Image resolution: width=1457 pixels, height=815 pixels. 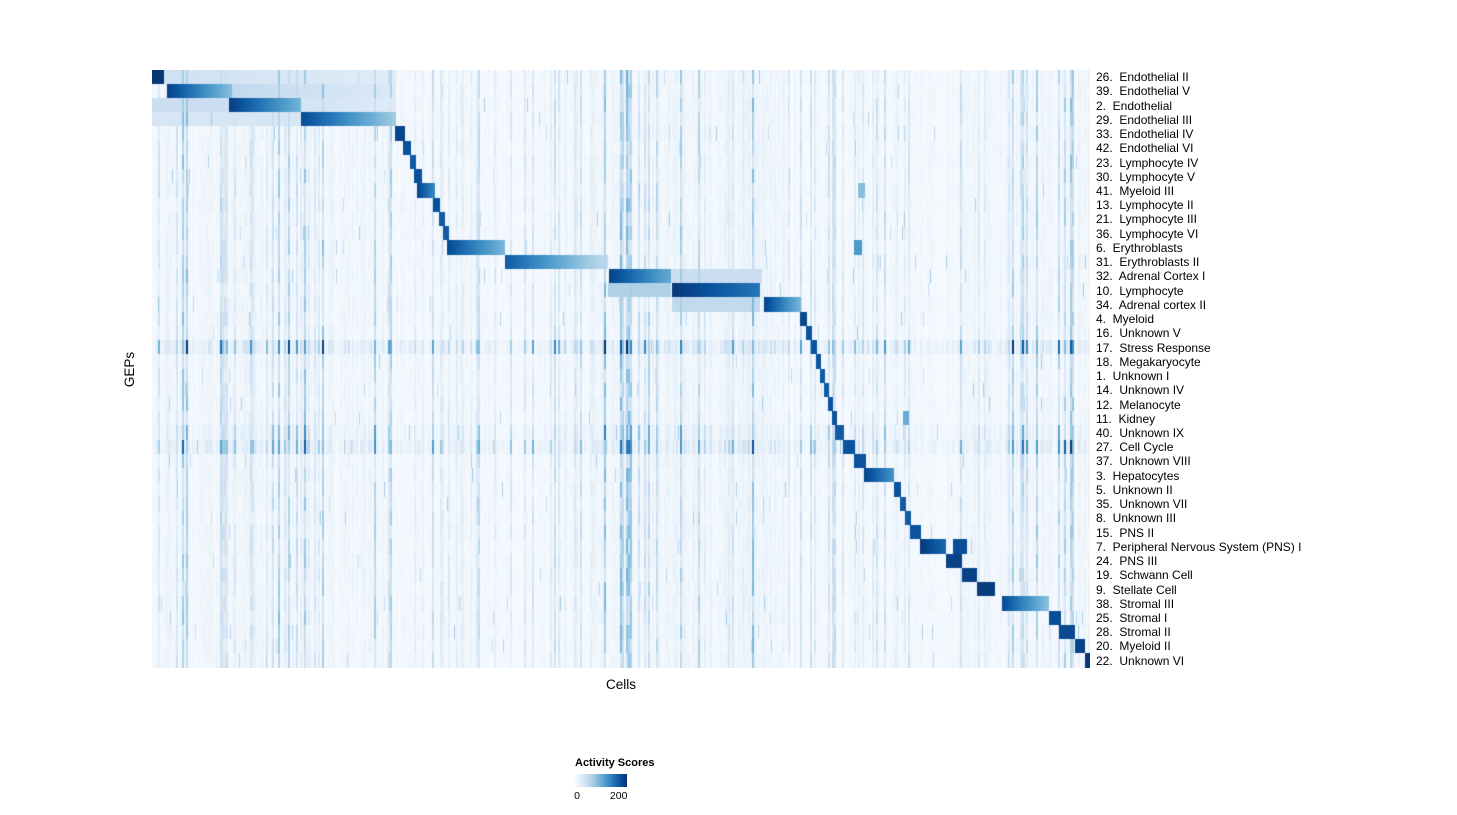 What do you see at coordinates (1140, 660) in the screenshot?
I see `row-label: 22. Unknown VI` at bounding box center [1140, 660].